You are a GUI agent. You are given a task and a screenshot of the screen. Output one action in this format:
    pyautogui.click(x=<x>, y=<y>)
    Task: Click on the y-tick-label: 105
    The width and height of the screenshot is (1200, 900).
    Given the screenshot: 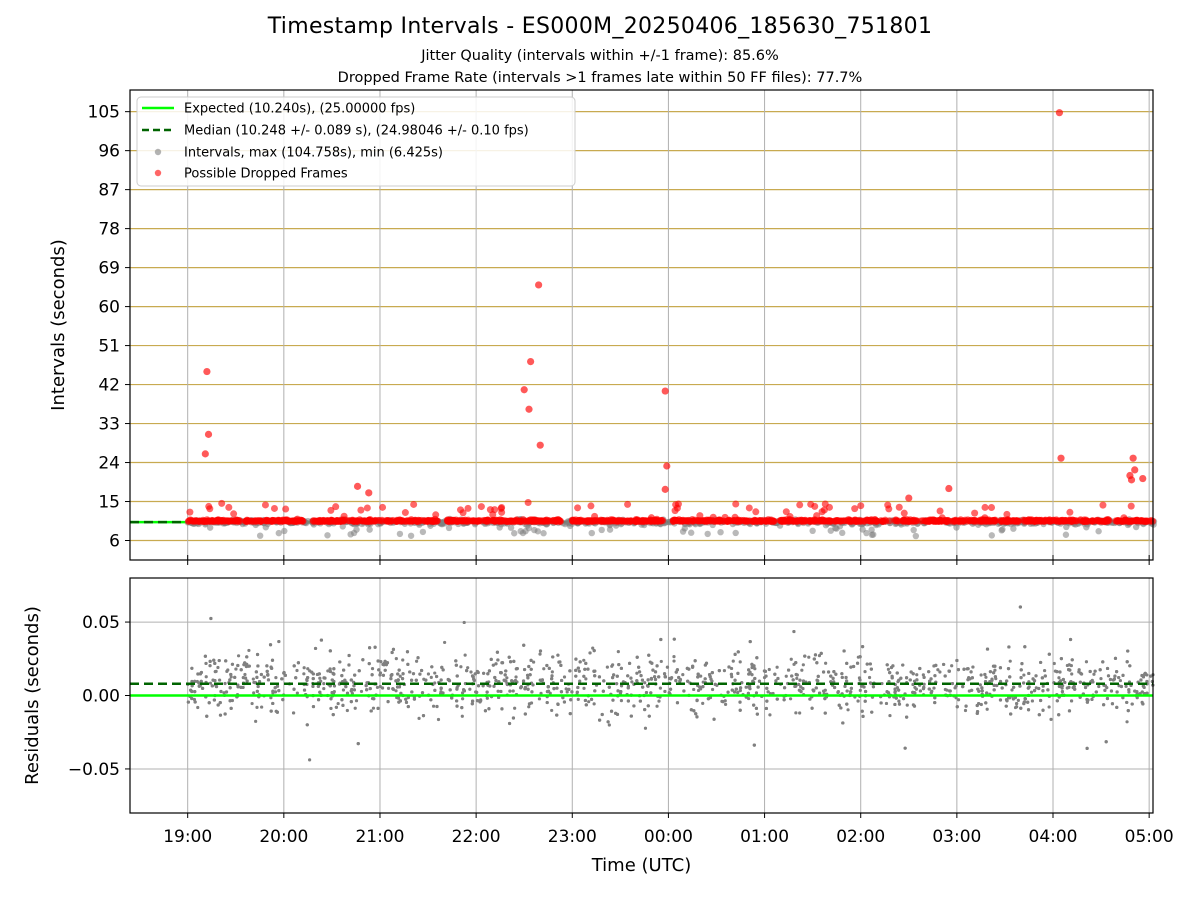 What is the action you would take?
    pyautogui.click(x=104, y=113)
    